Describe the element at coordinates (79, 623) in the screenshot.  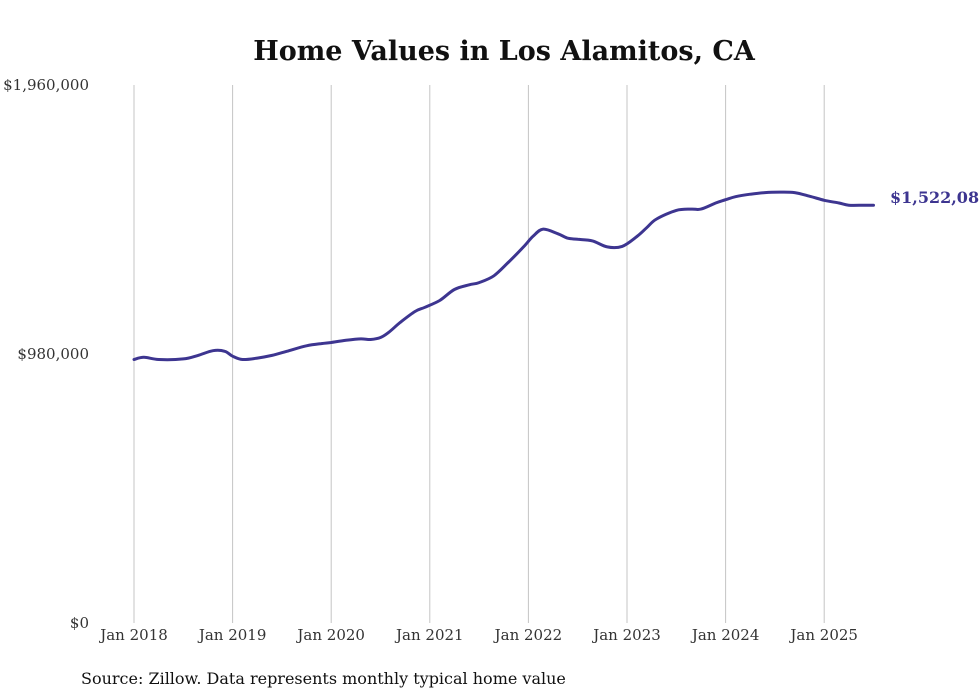
I see `y-tick-label: $0` at that location.